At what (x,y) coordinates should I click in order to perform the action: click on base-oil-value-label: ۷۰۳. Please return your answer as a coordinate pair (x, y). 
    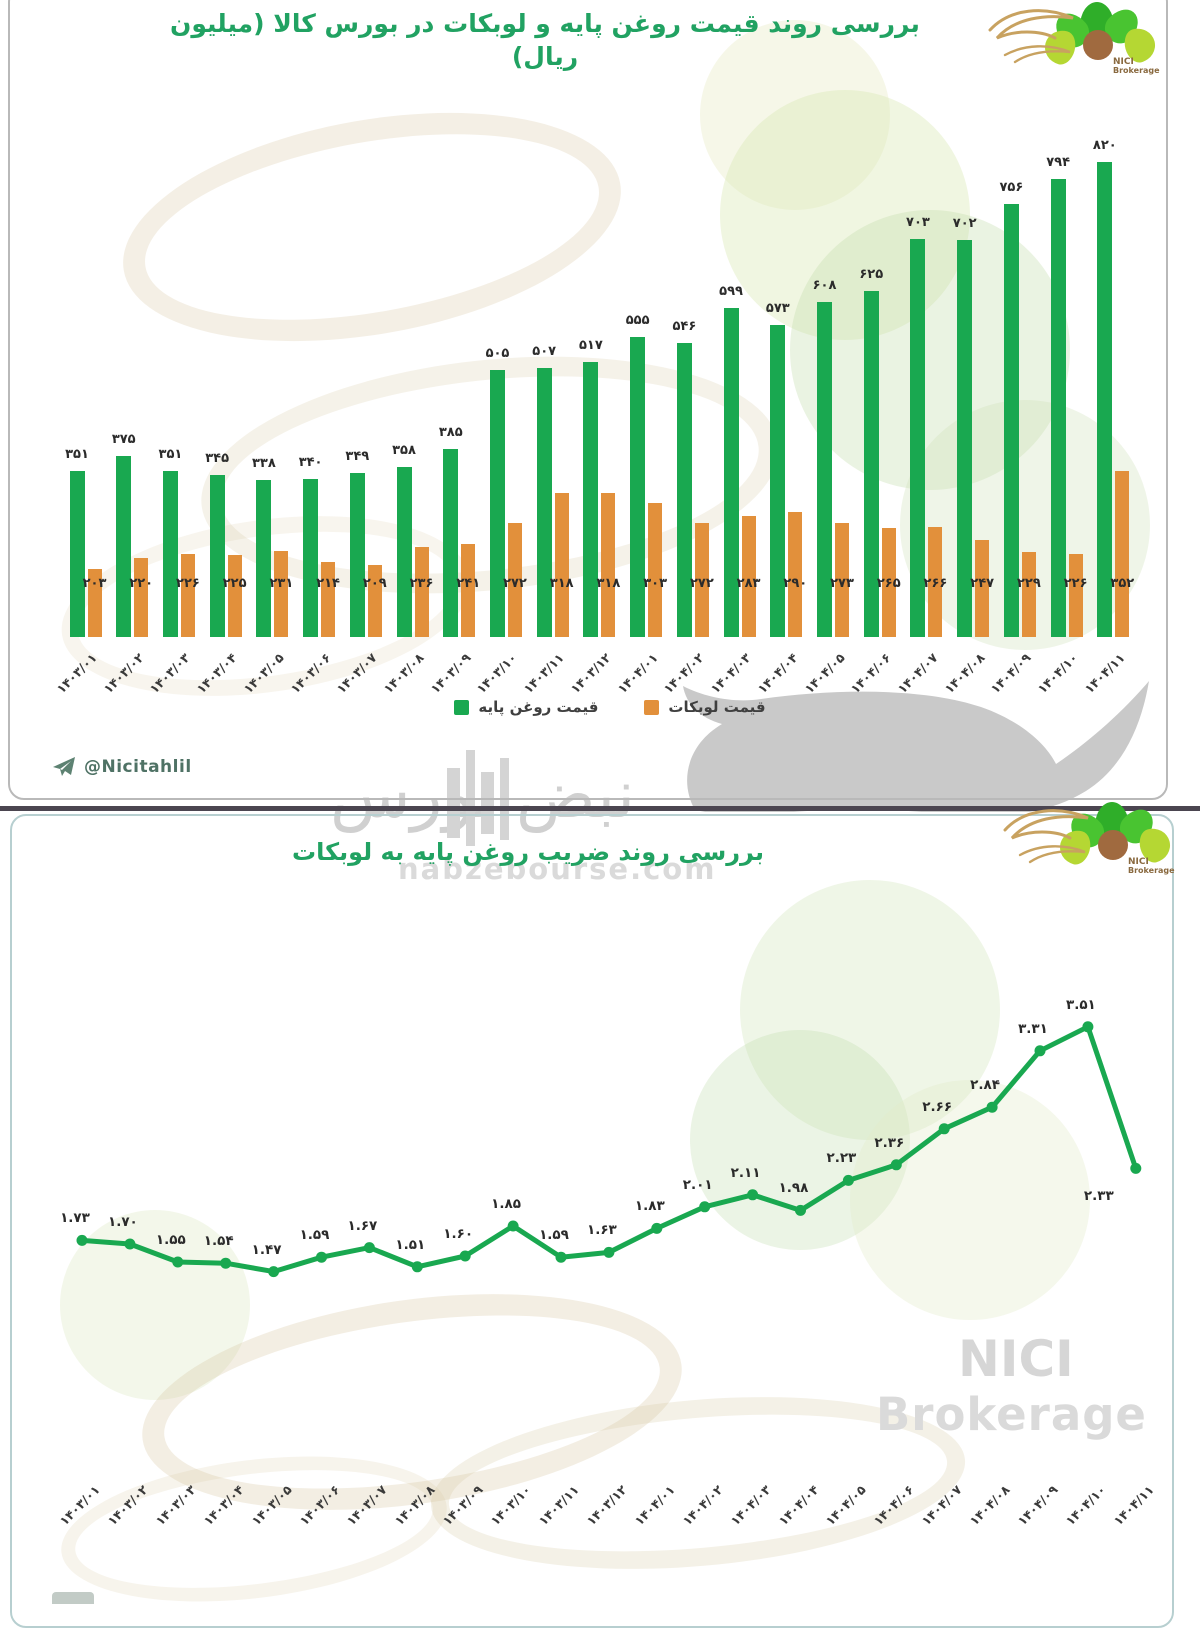
    Looking at the image, I should click on (918, 223).